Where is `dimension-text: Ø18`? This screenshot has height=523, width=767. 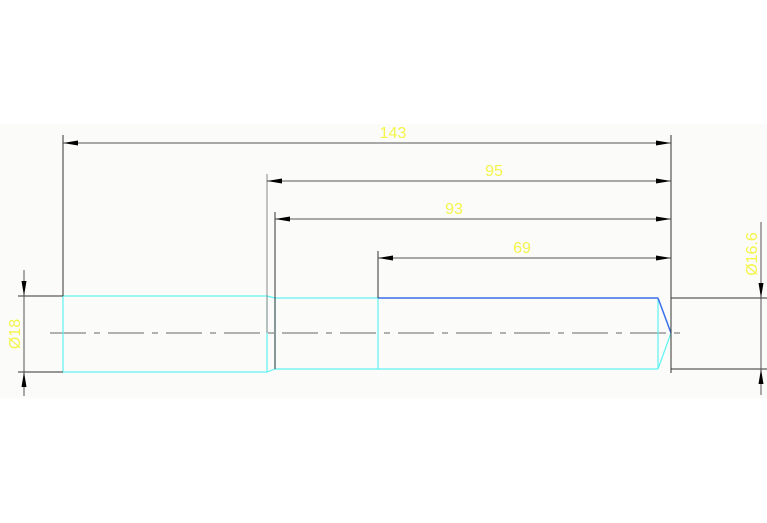
dimension-text: Ø18 is located at coordinates (15, 334).